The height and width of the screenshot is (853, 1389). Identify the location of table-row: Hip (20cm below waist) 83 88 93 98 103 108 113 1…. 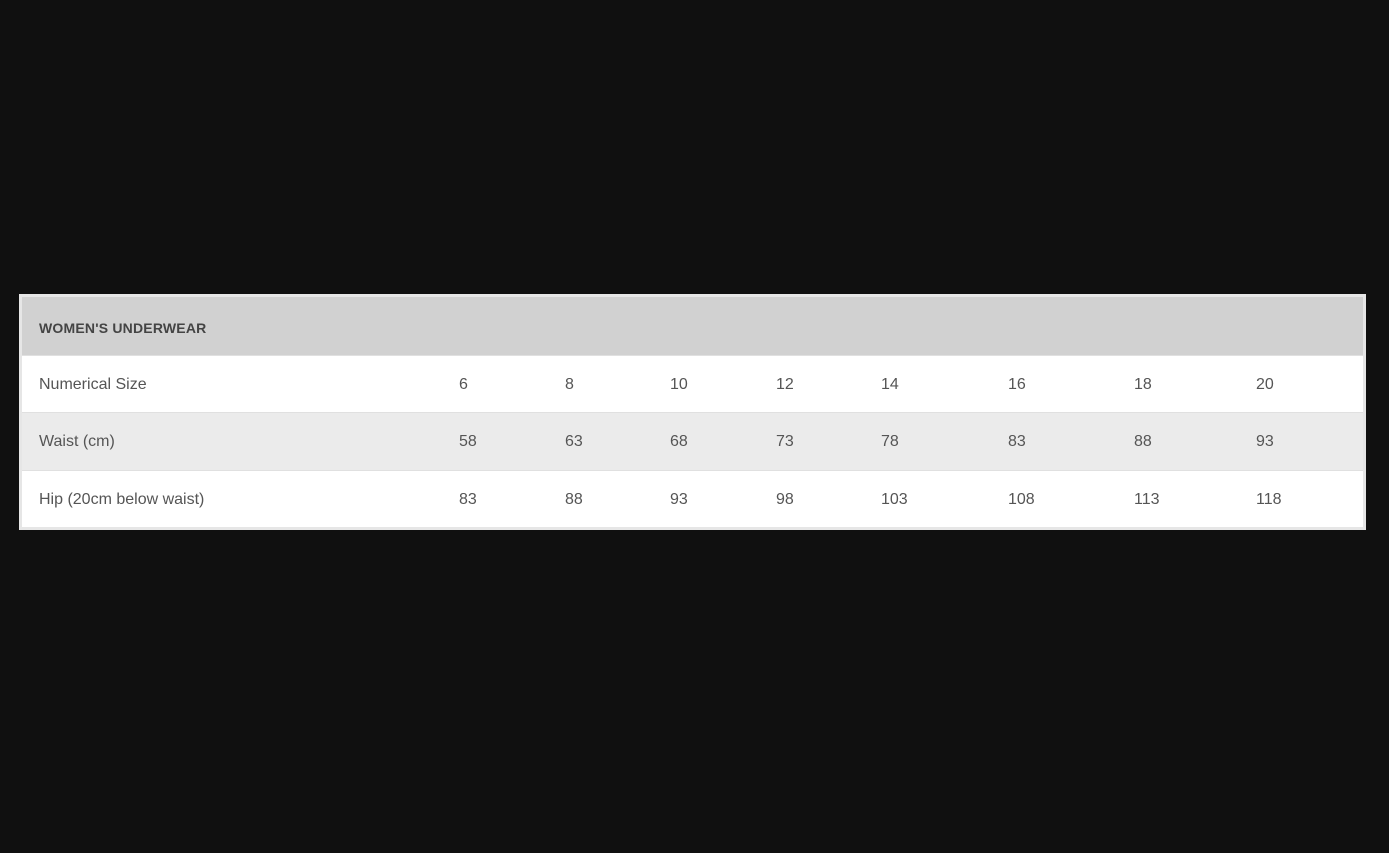
(692, 499).